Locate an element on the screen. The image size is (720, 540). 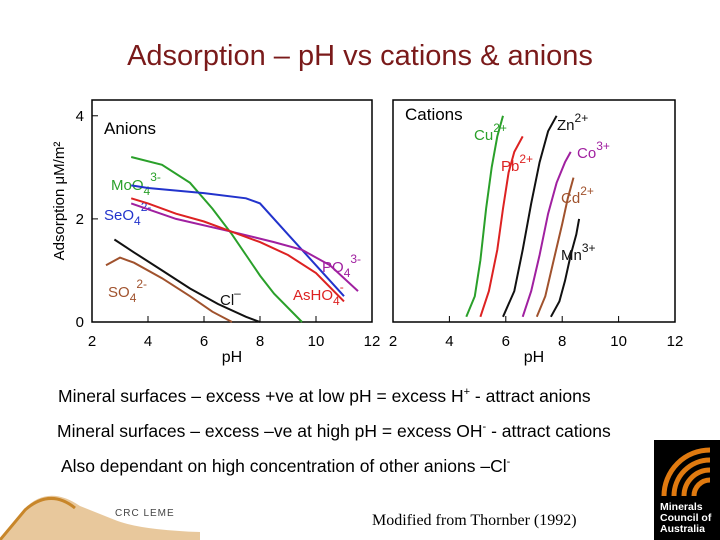
series-label: Co3+ is located at coordinates (593, 150).